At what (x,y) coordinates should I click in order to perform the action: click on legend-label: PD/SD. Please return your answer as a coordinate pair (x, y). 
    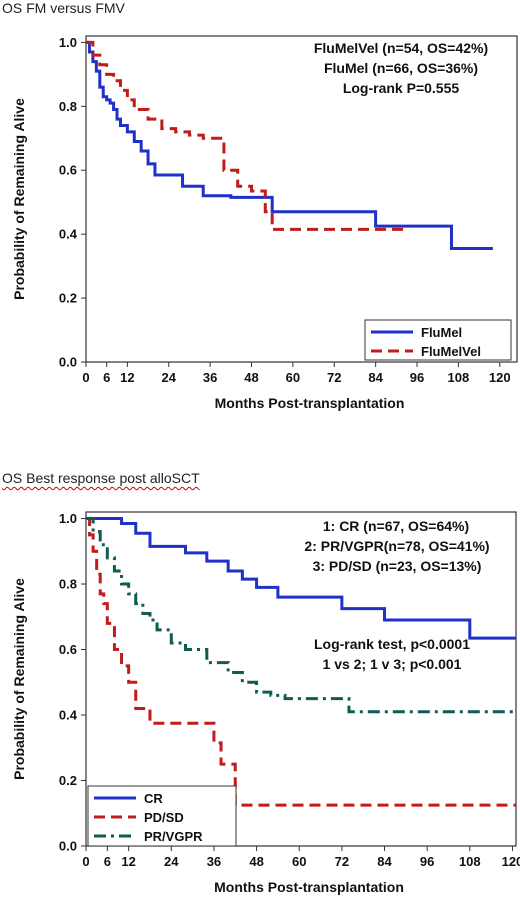
    Looking at the image, I should click on (164, 817).